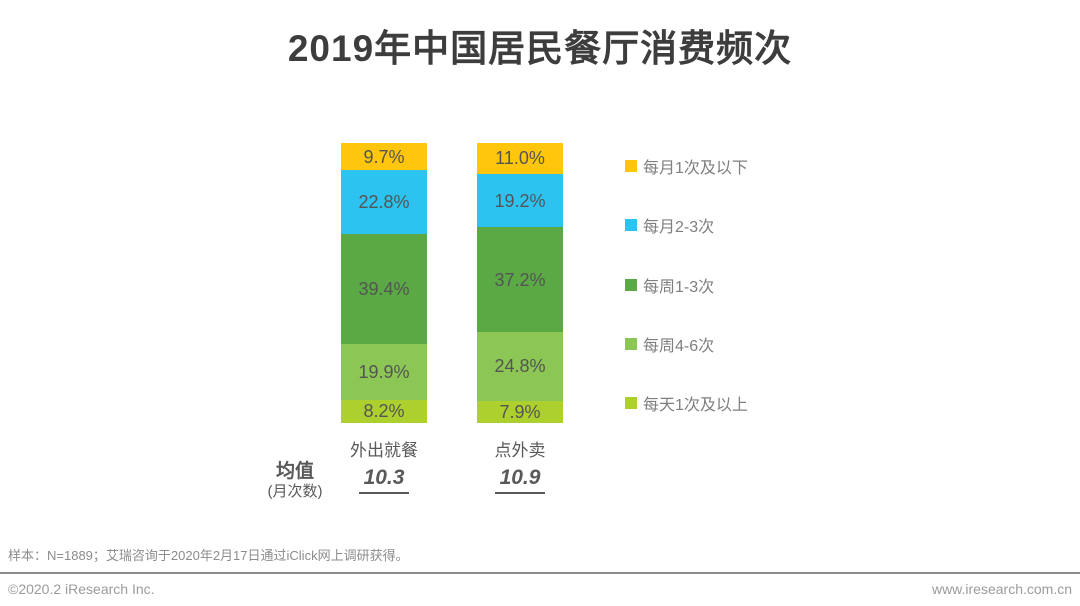 The image size is (1080, 606). What do you see at coordinates (384, 450) in the screenshot?
I see `category-label: 外出就餐` at bounding box center [384, 450].